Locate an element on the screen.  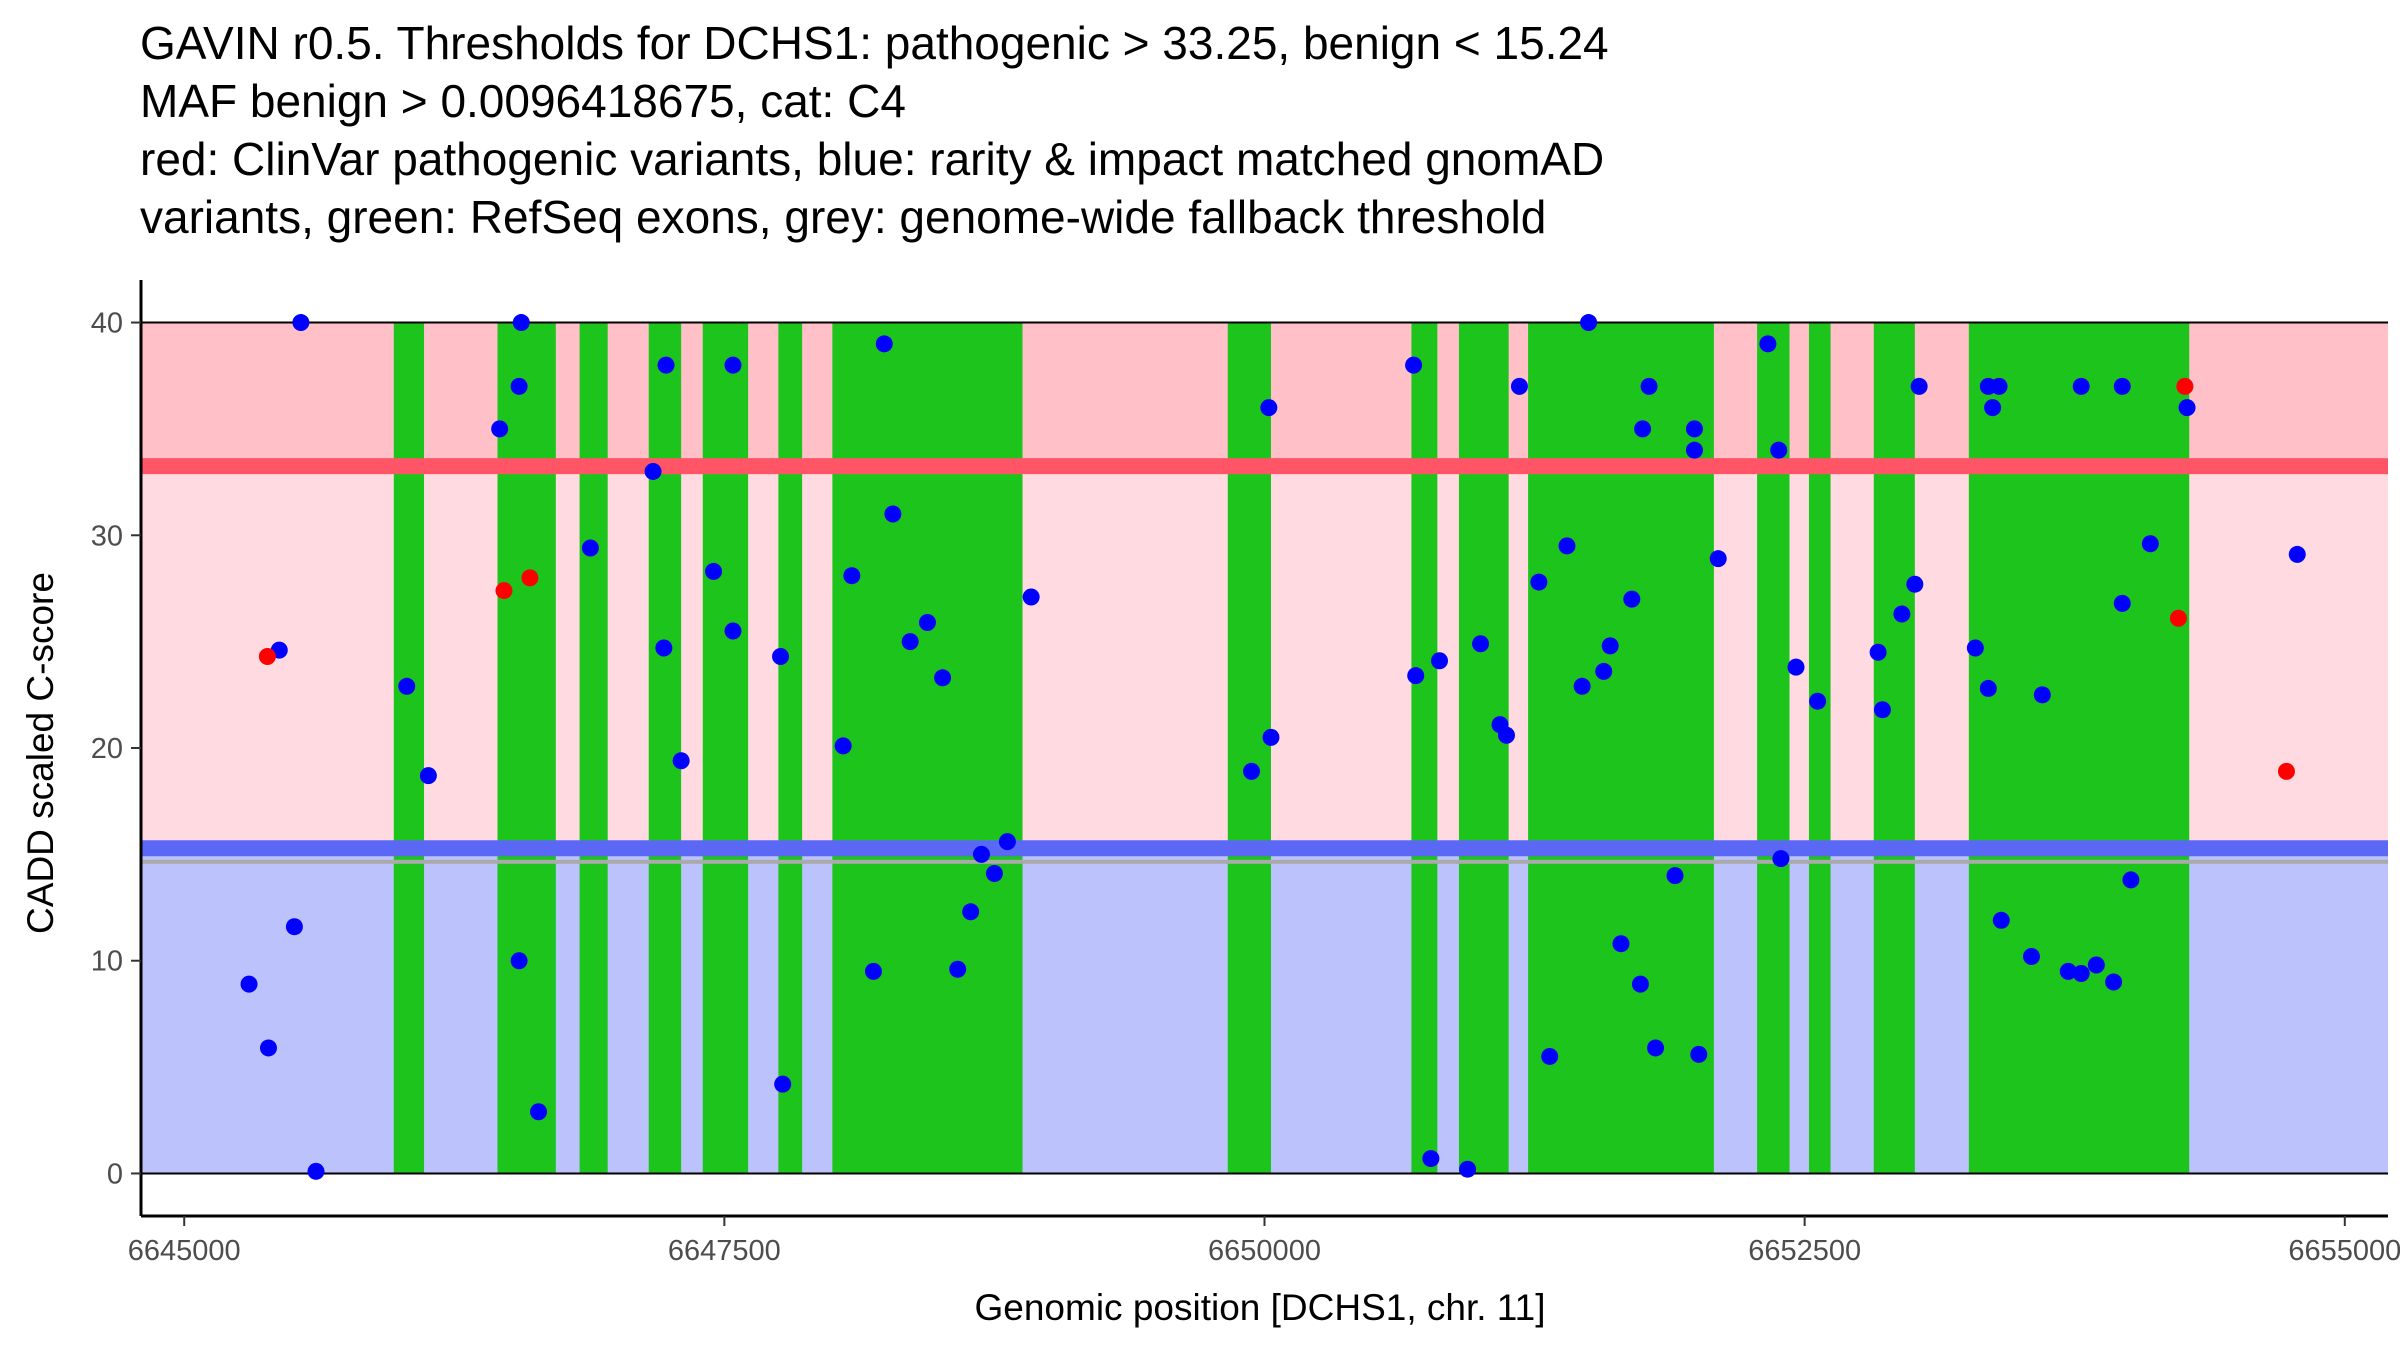
y-tick-label: 20 is located at coordinates (107, 749).